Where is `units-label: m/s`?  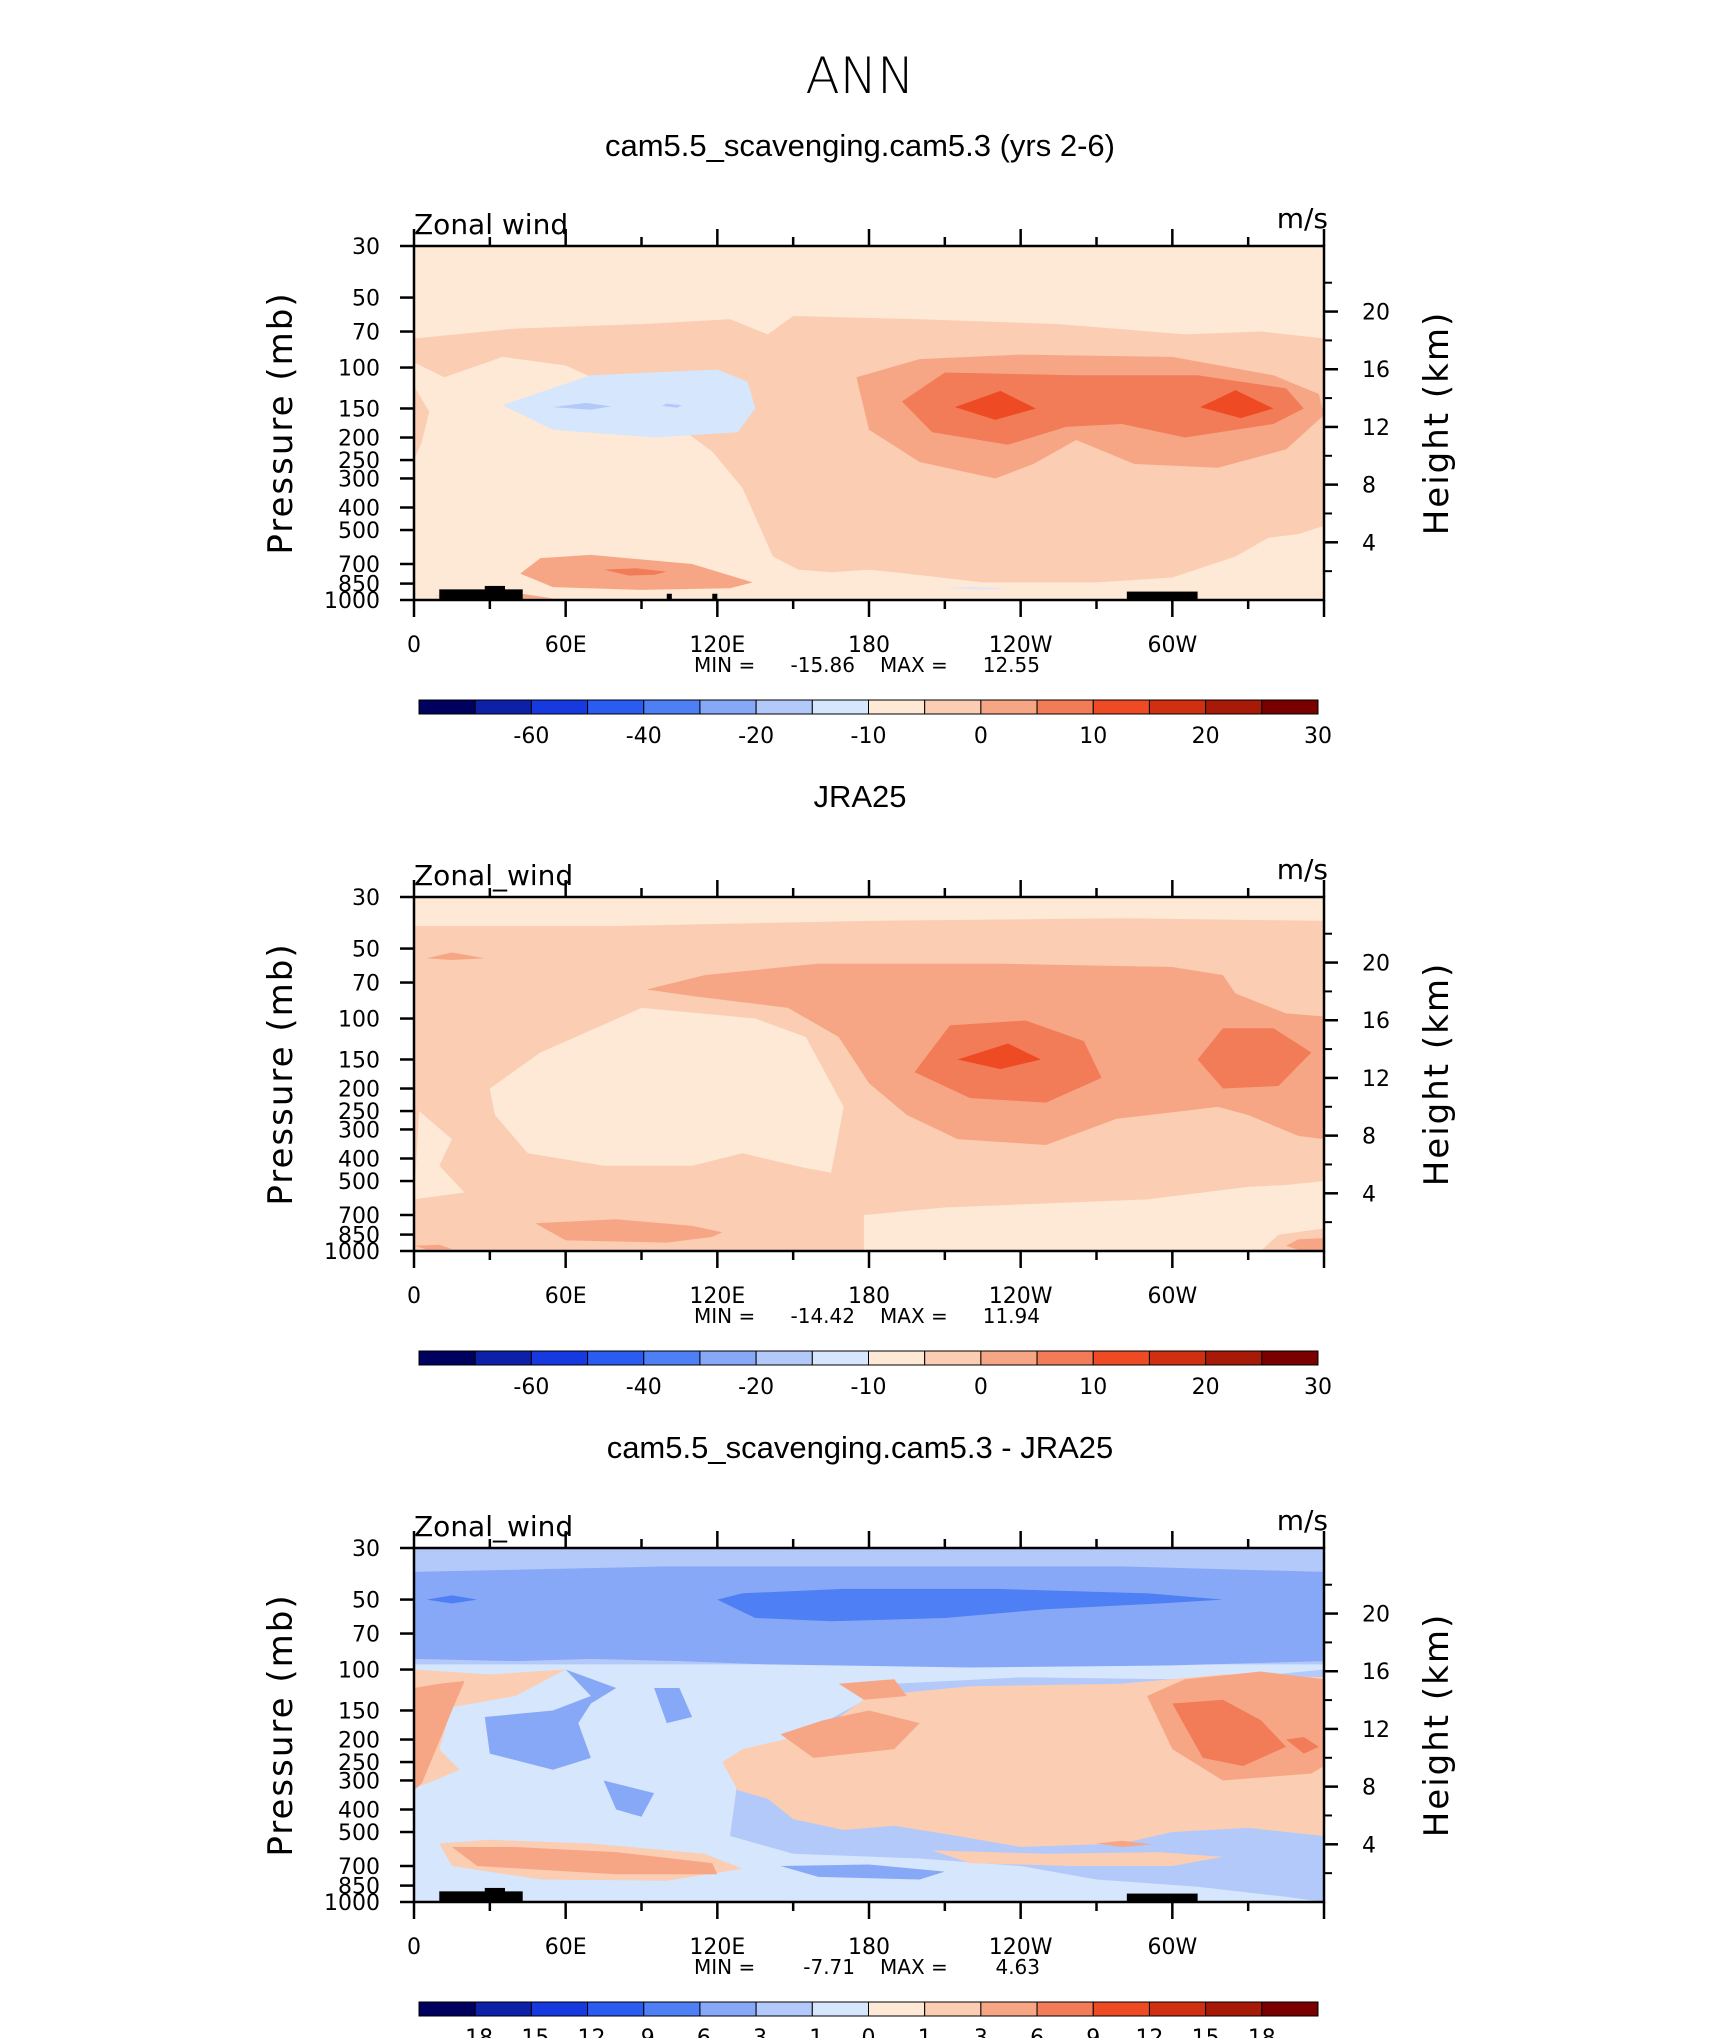 units-label: m/s is located at coordinates (1302, 1520).